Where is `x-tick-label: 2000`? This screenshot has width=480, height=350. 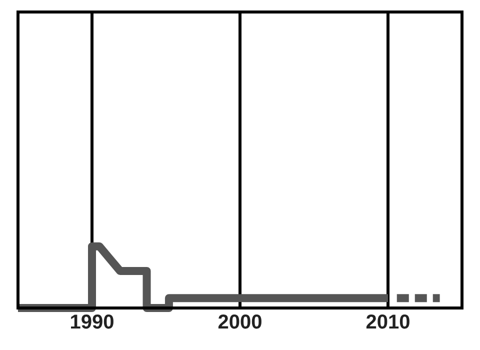 x-tick-label: 2000 is located at coordinates (240, 323).